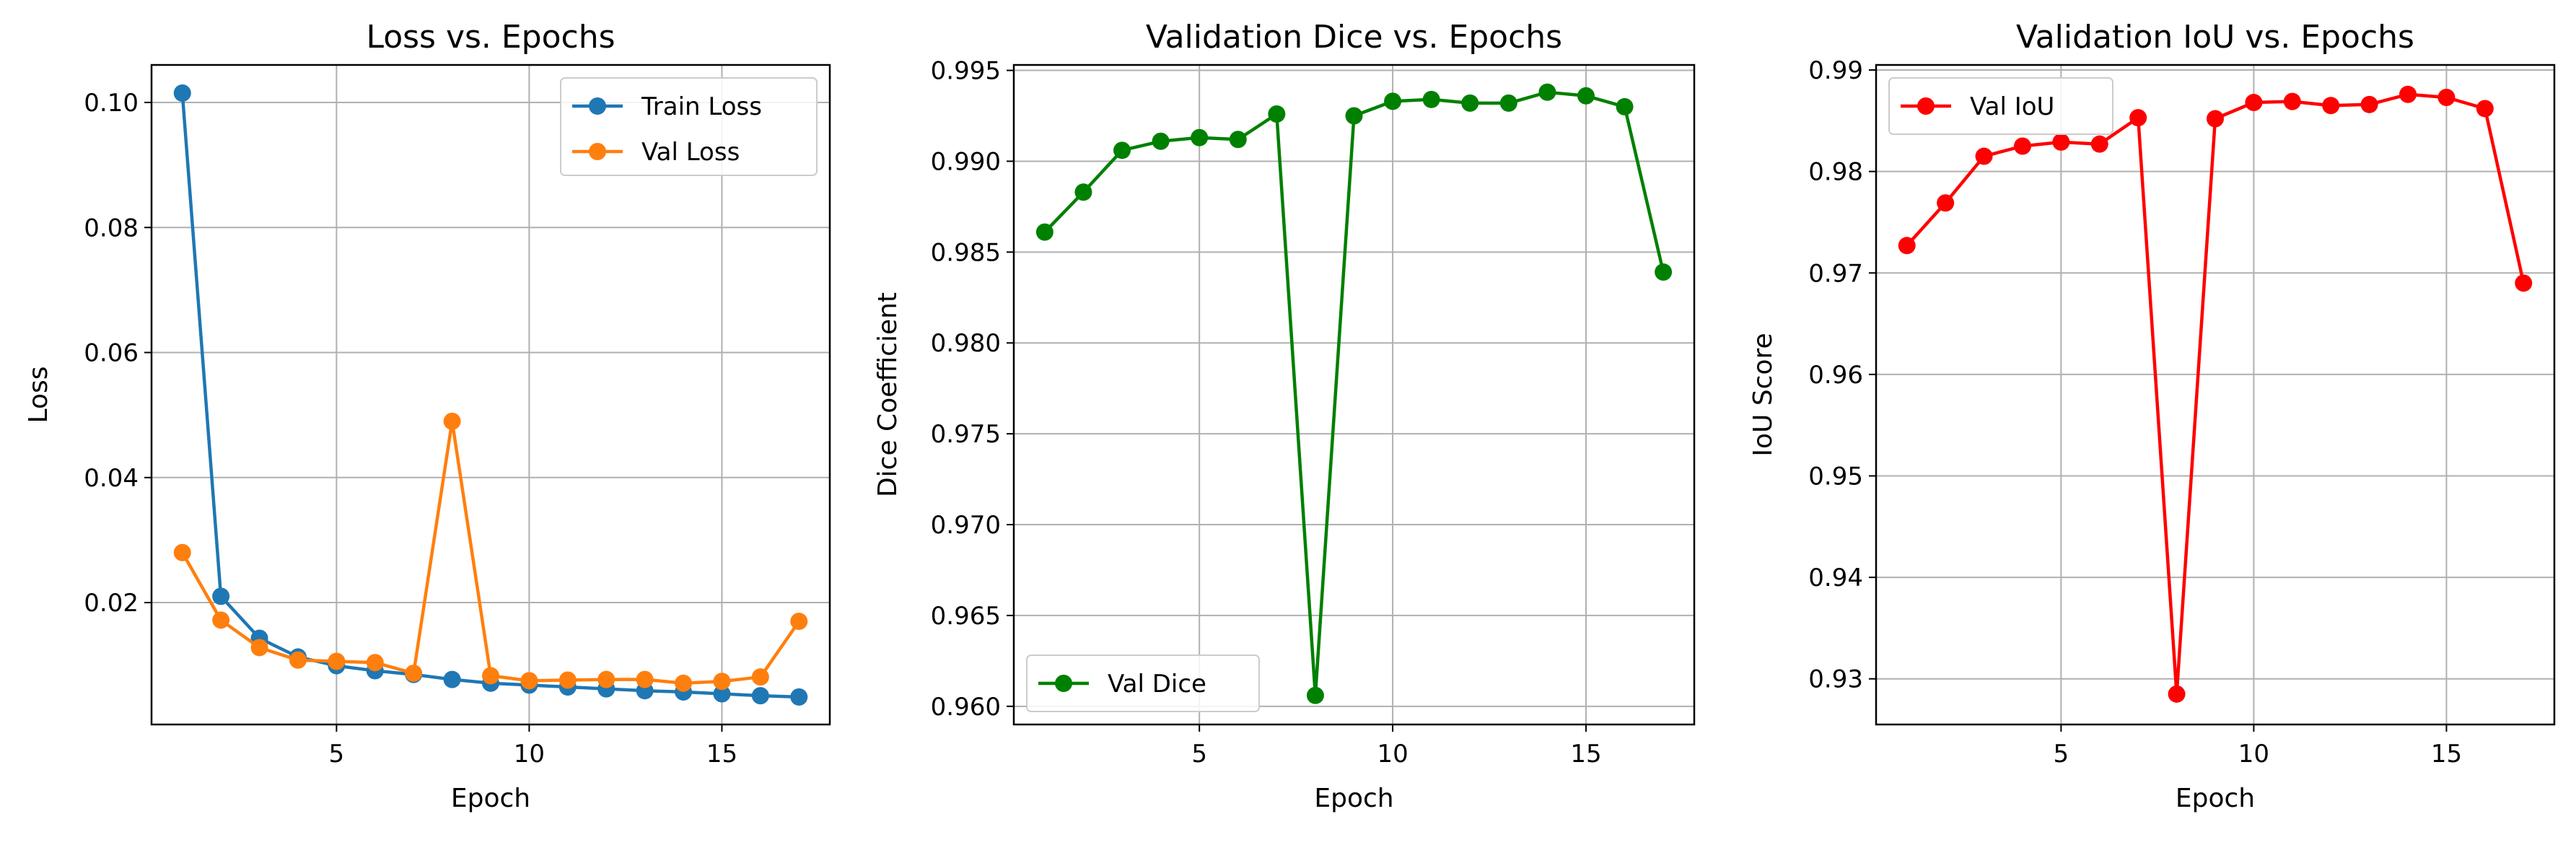 This screenshot has height=845, width=2576. Describe the element at coordinates (690, 152) in the screenshot. I see `legend-label: Val Loss` at that location.